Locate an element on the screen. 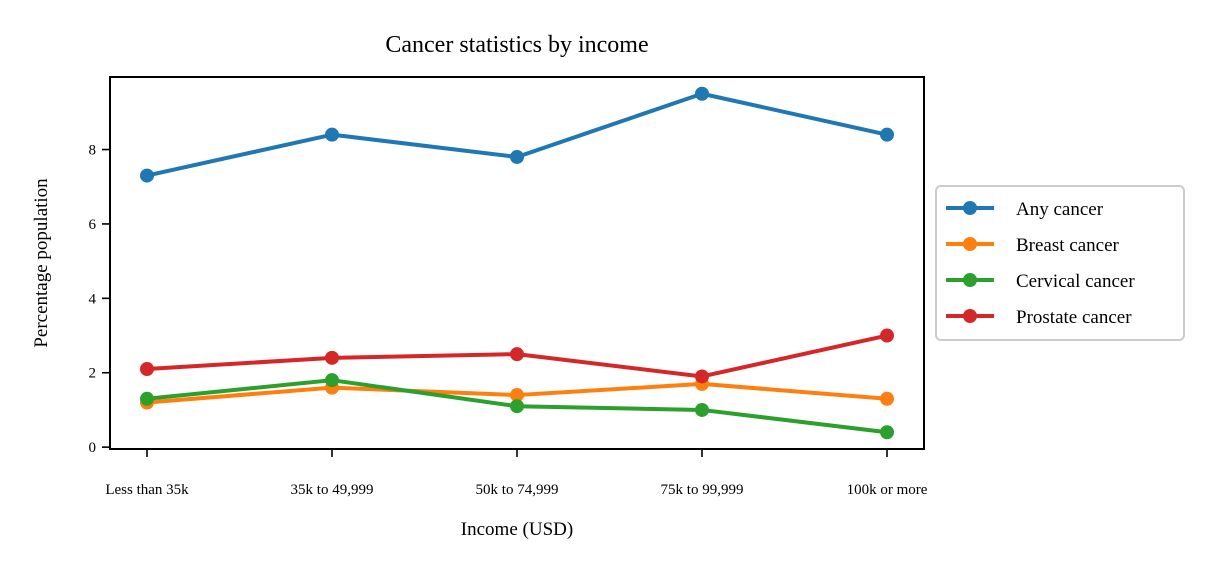  x-tick-label: Less than 35k is located at coordinates (147, 490).